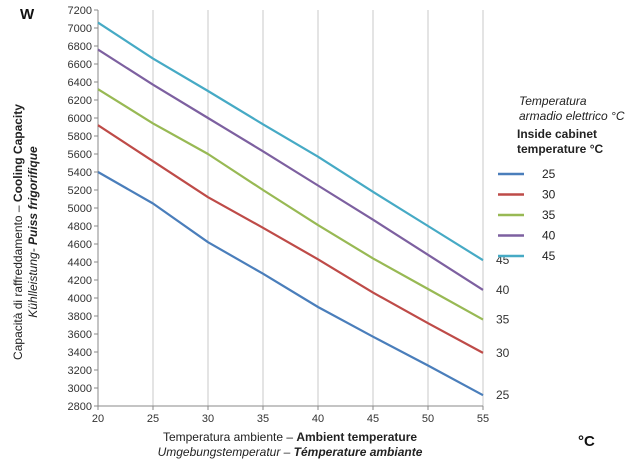 The height and width of the screenshot is (461, 639). Describe the element at coordinates (527, 215) in the screenshot. I see `legend-items: 25 30 35 40 45` at that location.